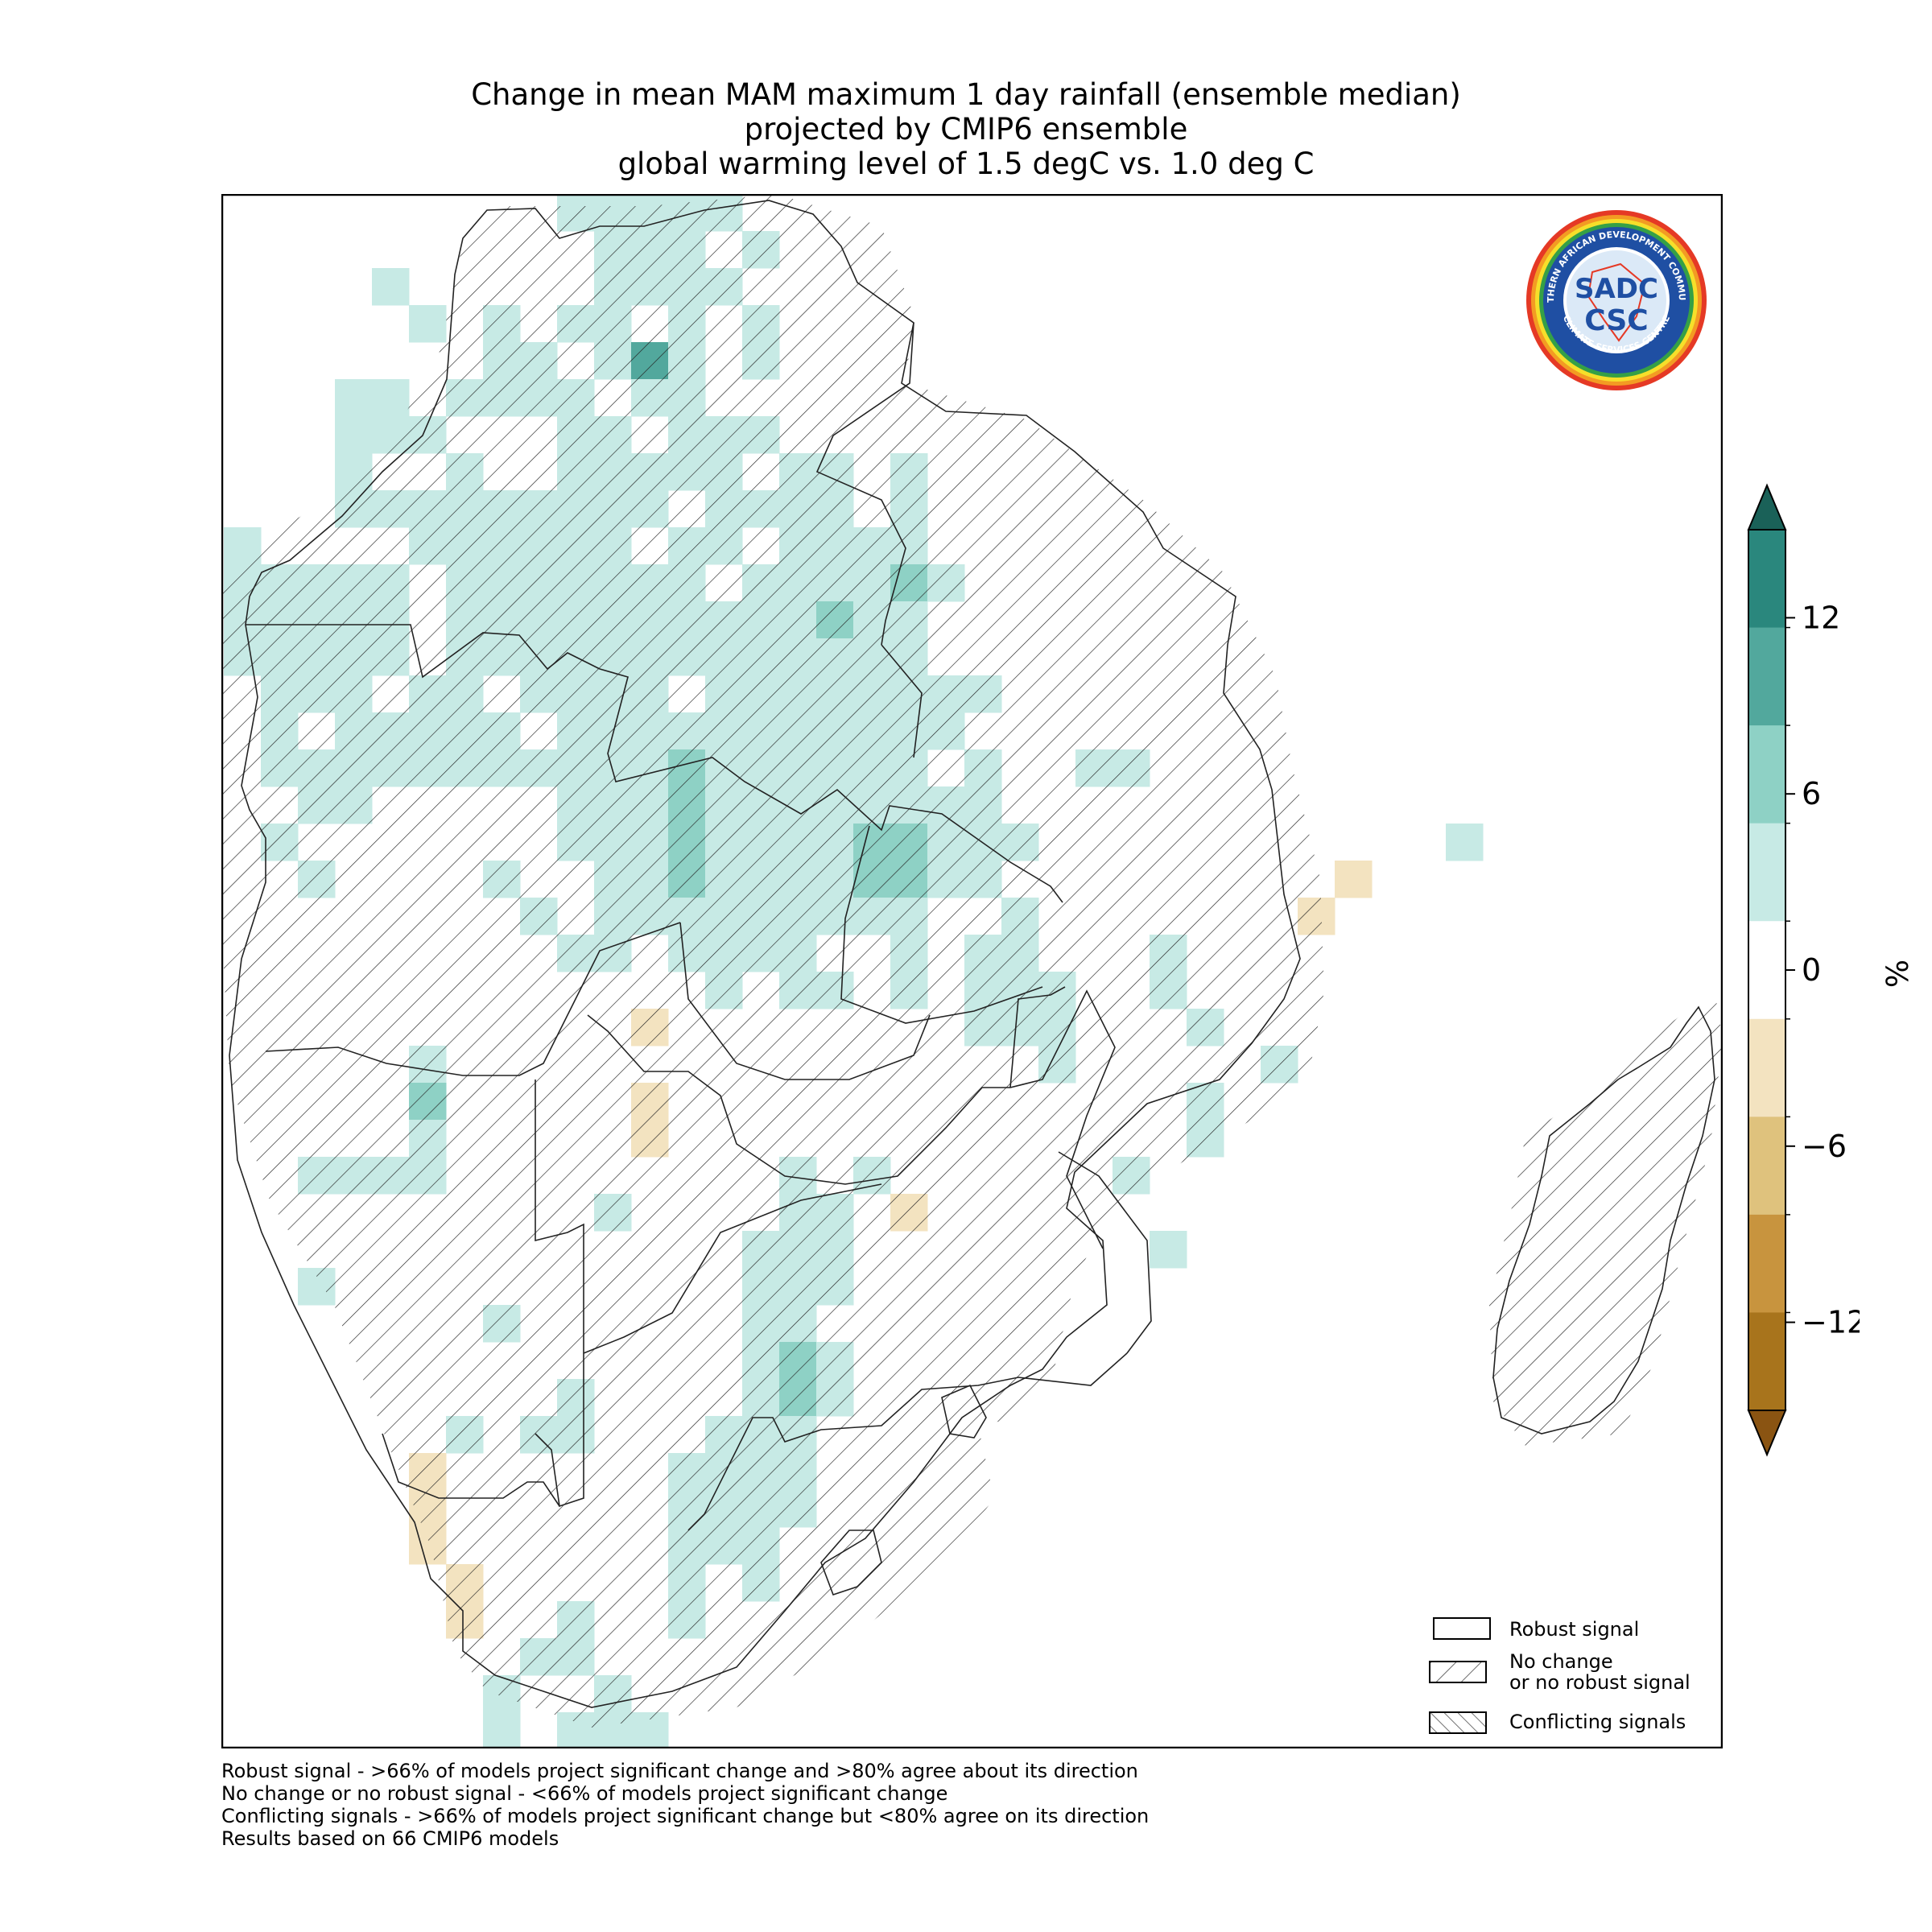  I want to click on legend-label-no-change-1: No change, so click(1561, 1661).